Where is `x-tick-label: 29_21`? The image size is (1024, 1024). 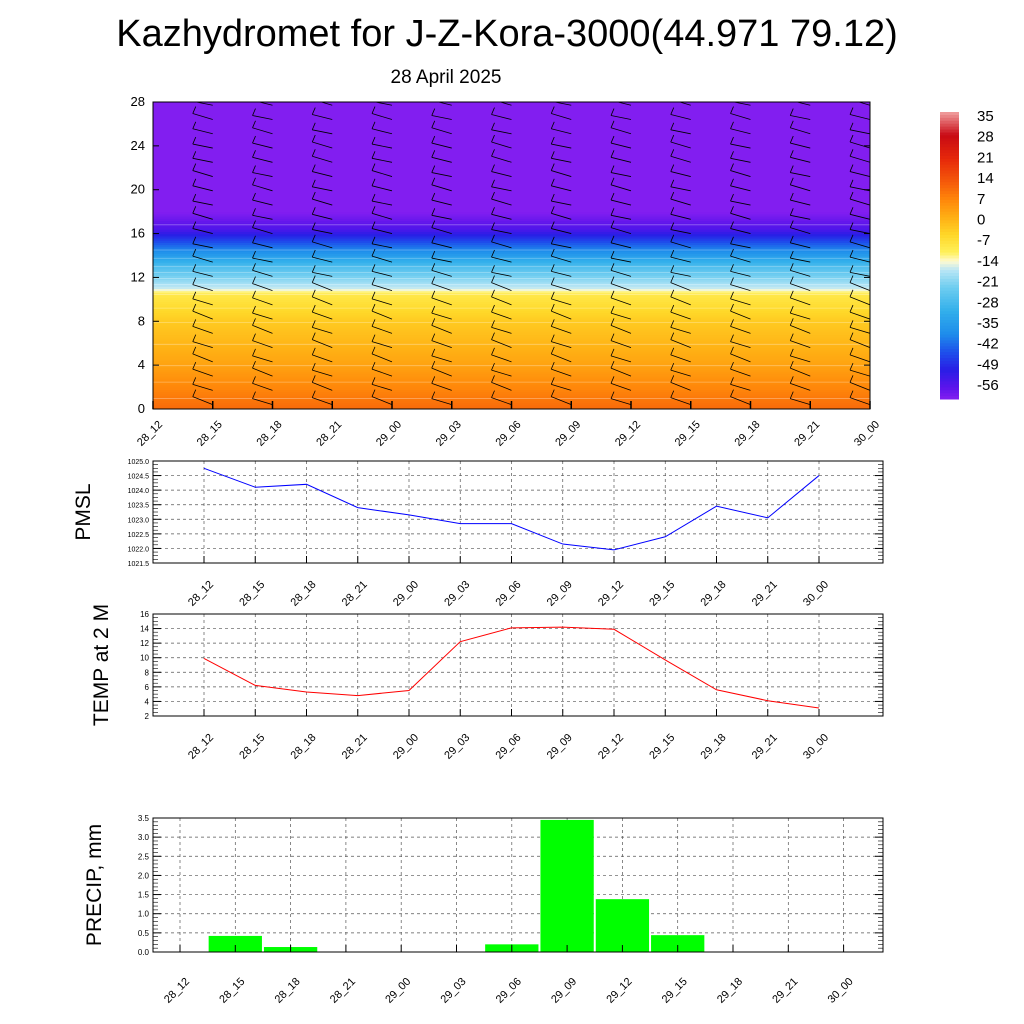 x-tick-label: 29_21 is located at coordinates (785, 991).